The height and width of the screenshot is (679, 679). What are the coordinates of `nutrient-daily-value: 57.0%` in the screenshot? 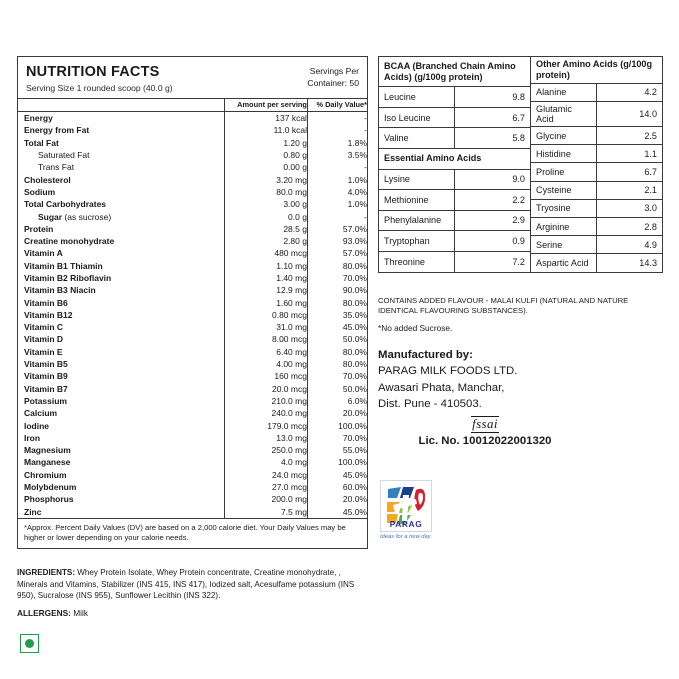 It's located at (336, 228).